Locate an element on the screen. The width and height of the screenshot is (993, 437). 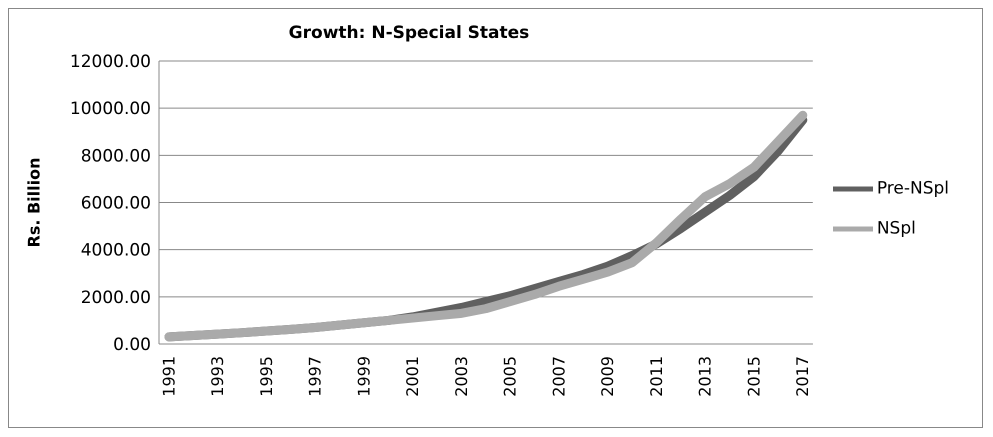
x-tick-label: 2007 is located at coordinates (558, 376).